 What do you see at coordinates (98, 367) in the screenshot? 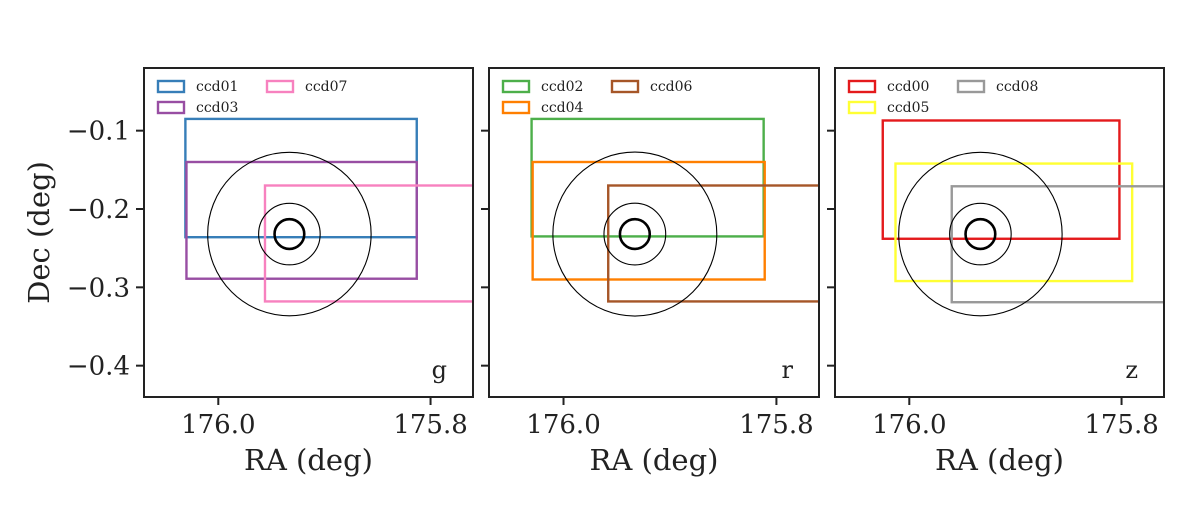
I see `y-tick-label: −0.4` at bounding box center [98, 367].